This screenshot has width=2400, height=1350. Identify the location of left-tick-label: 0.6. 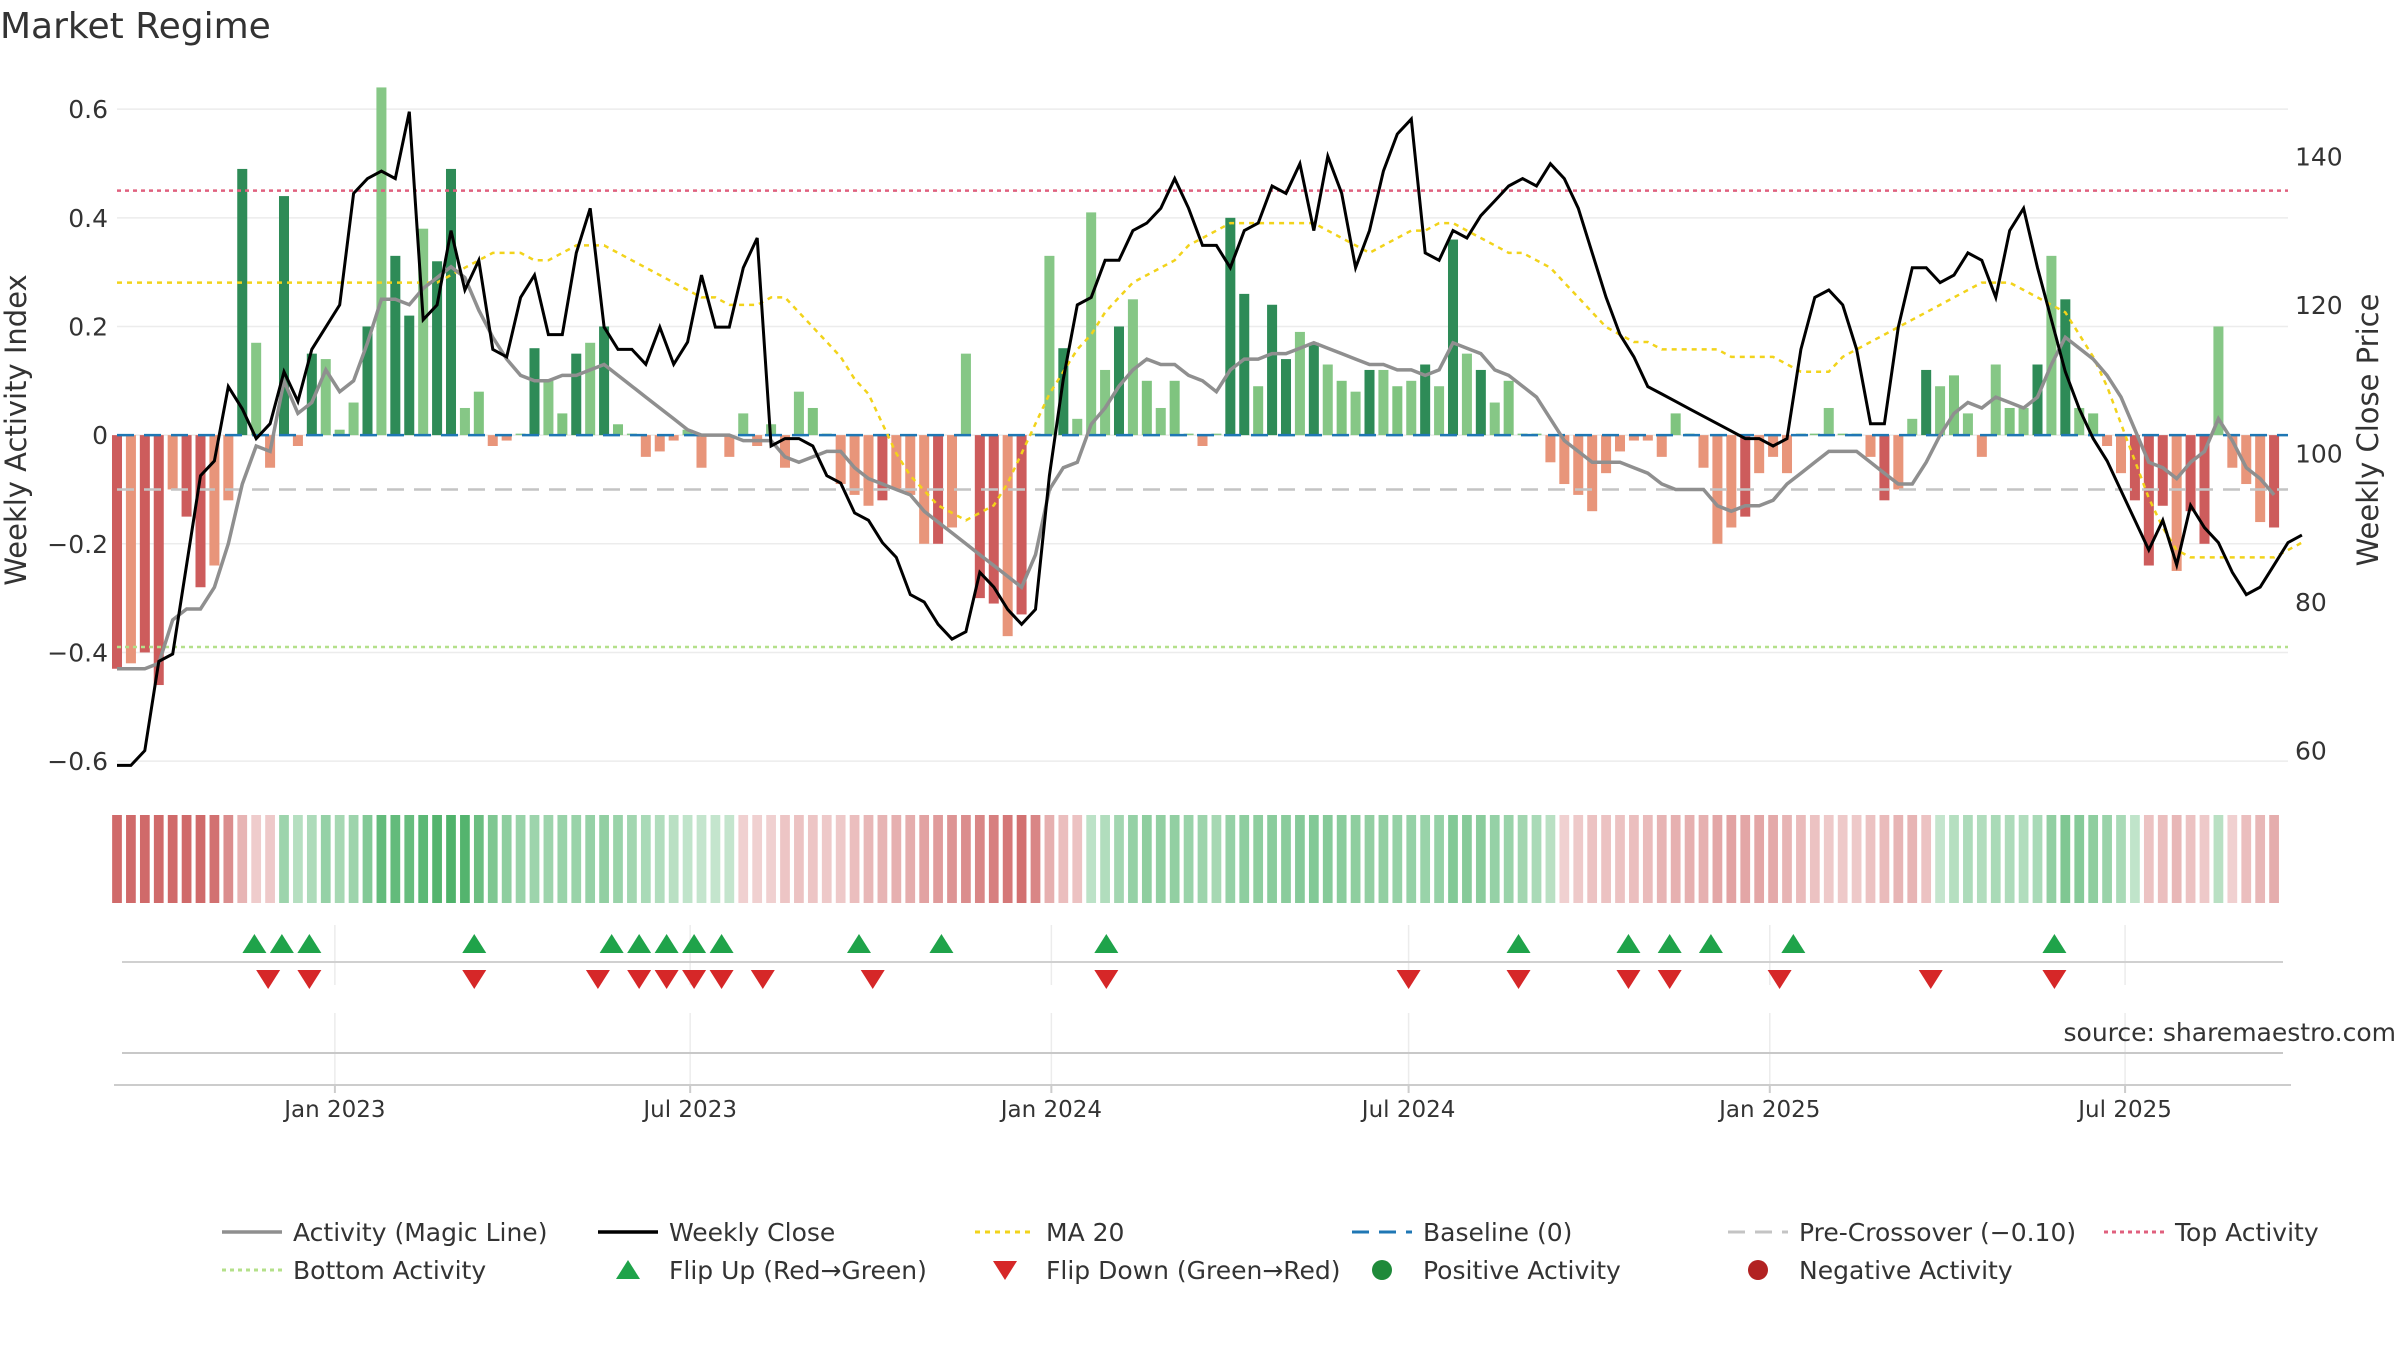
(88, 109).